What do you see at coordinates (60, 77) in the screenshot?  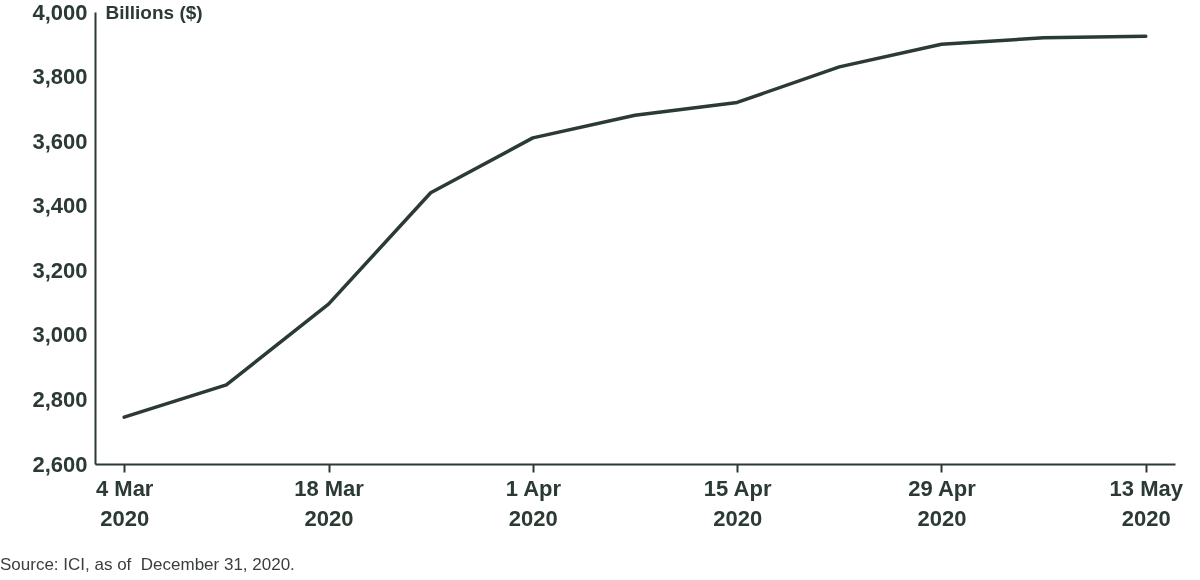 I see `y-tick-label: 3,800` at bounding box center [60, 77].